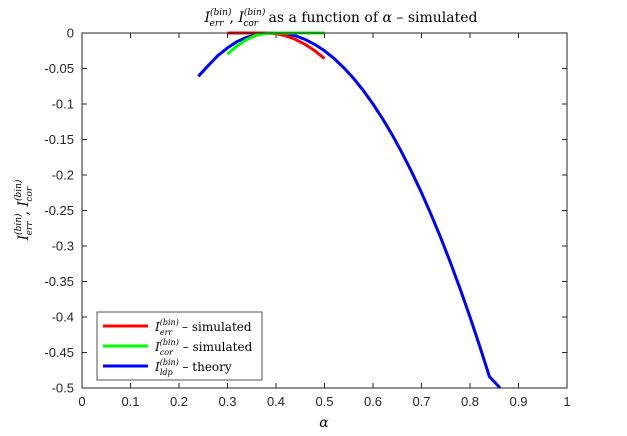  What do you see at coordinates (566, 401) in the screenshot?
I see `x-tick-label: 1` at bounding box center [566, 401].